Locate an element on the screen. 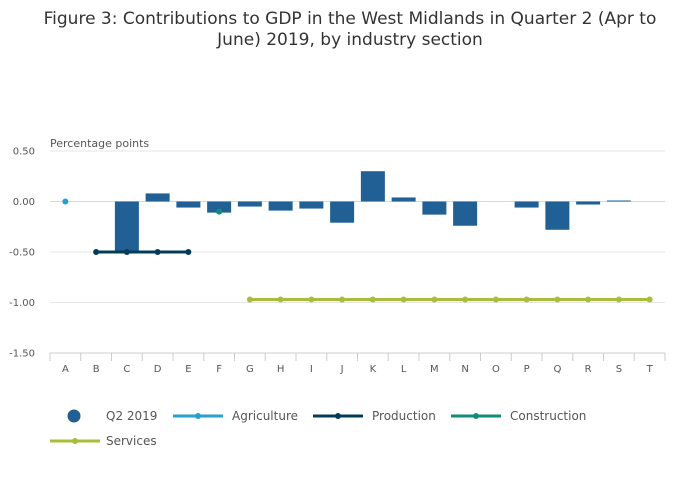  x-tick-label: M is located at coordinates (434, 369).